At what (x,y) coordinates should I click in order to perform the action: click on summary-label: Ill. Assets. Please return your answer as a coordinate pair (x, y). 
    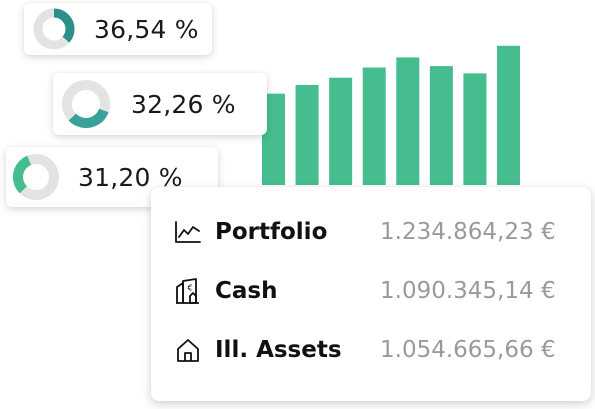
    Looking at the image, I should click on (278, 350).